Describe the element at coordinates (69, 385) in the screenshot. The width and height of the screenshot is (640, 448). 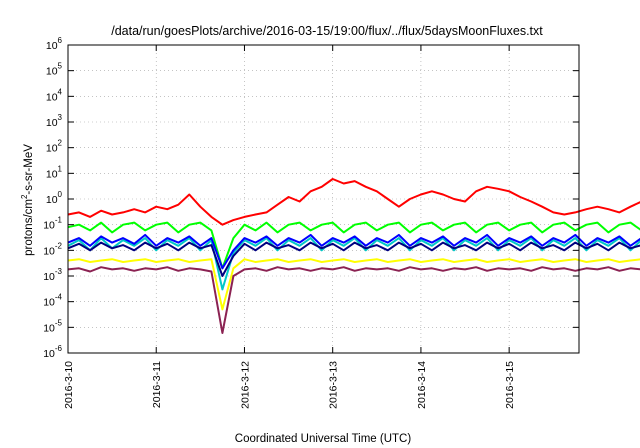
I see `x-tick-label: 2016-3-10` at that location.